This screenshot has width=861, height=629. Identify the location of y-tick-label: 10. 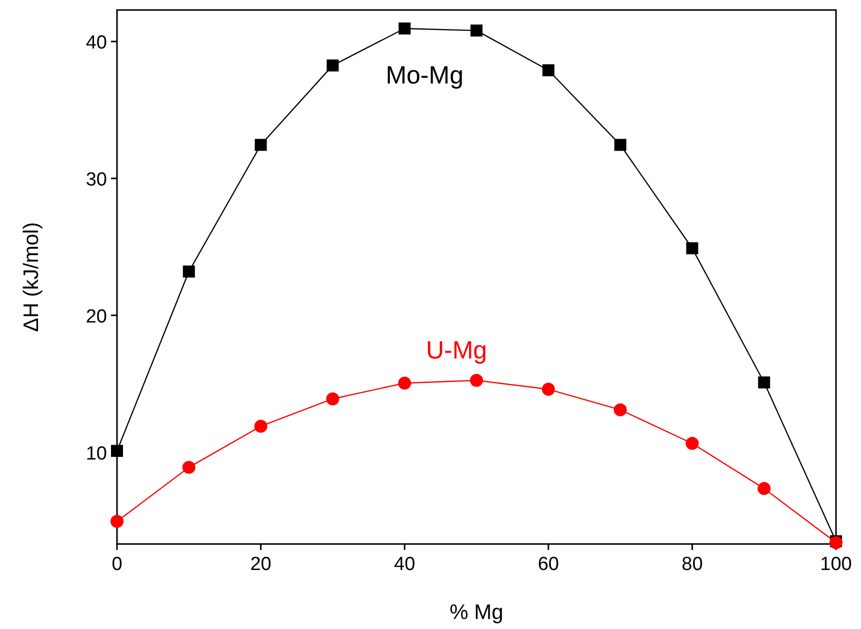
(96, 453).